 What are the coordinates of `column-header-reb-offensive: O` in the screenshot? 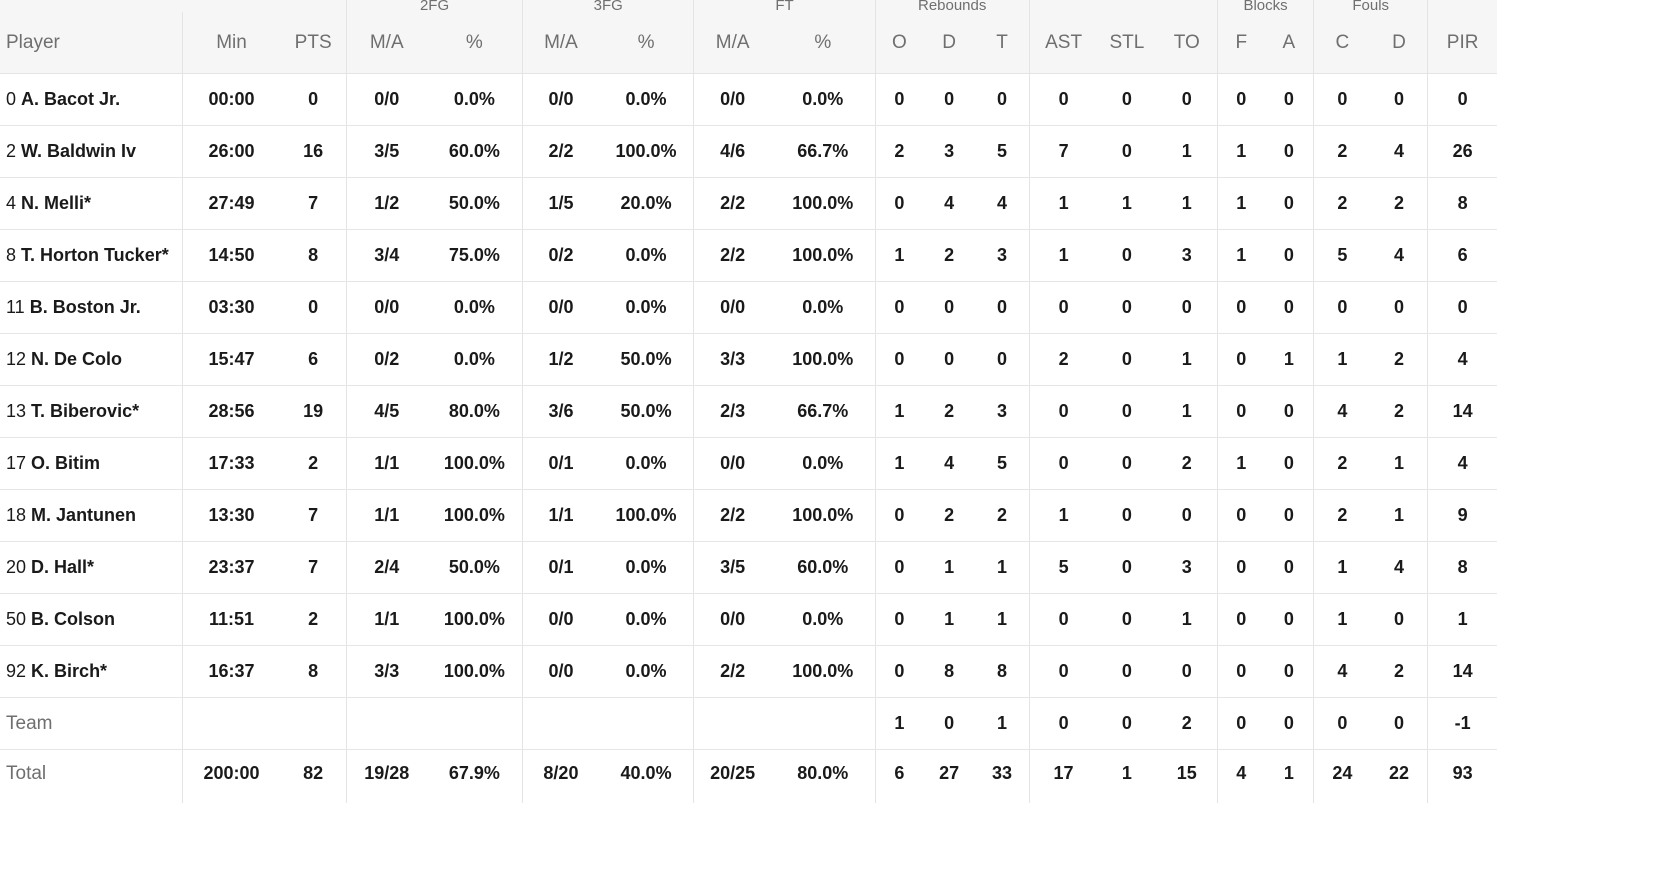 It's located at (899, 43).